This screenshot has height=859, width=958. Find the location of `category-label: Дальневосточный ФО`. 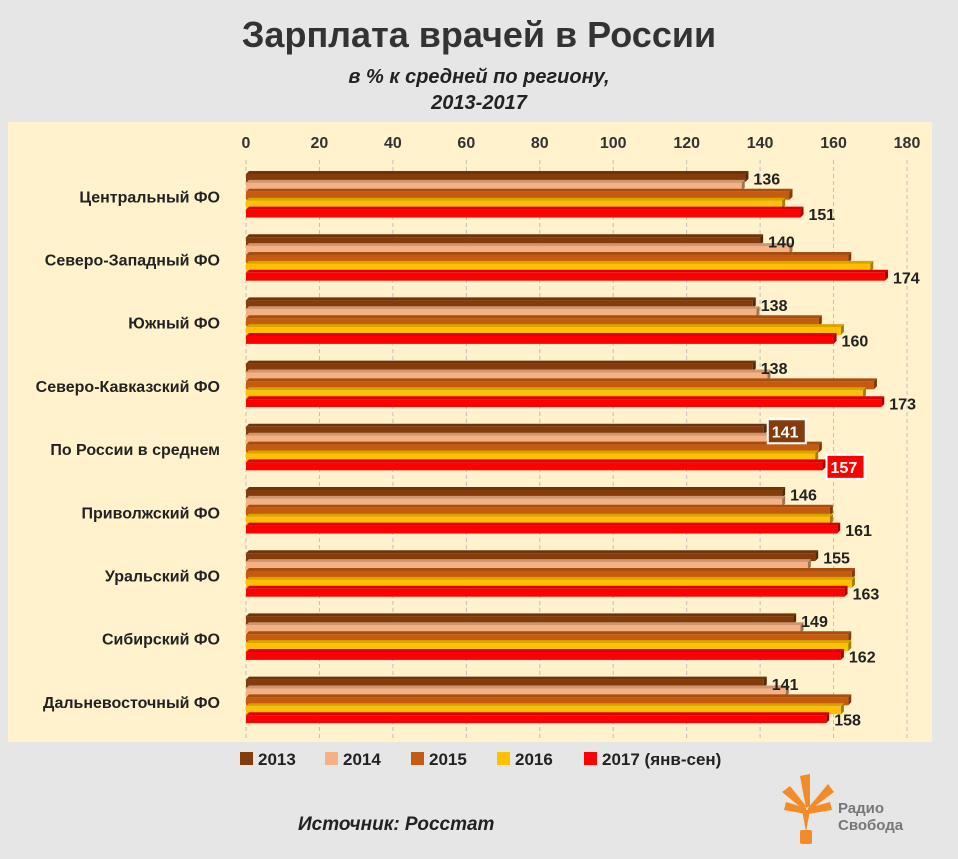

category-label: Дальневосточный ФО is located at coordinates (131, 703).